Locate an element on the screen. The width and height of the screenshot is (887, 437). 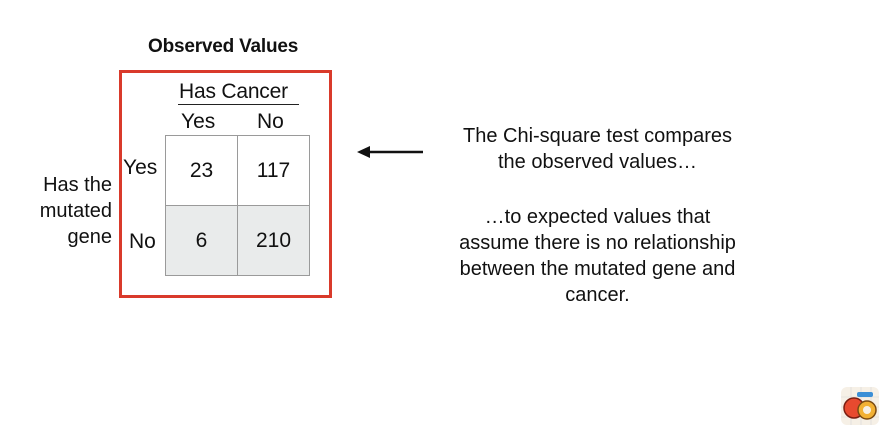
contingency-table: 23 117 6 210 is located at coordinates (237, 205).